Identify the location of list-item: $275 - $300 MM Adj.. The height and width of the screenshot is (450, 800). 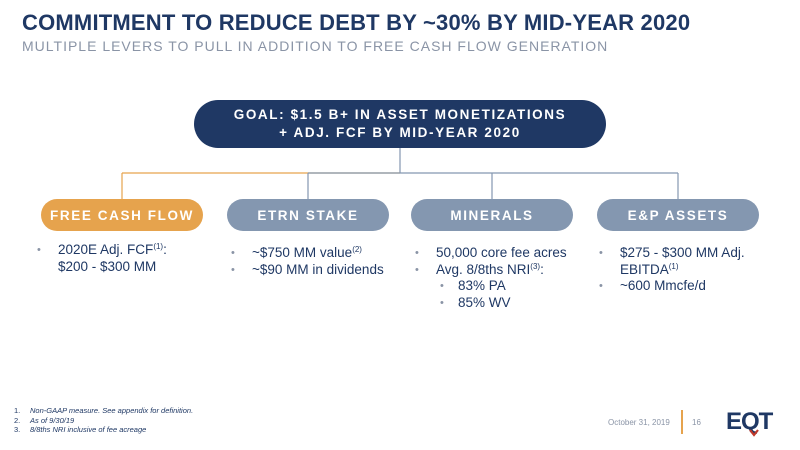
(671, 253).